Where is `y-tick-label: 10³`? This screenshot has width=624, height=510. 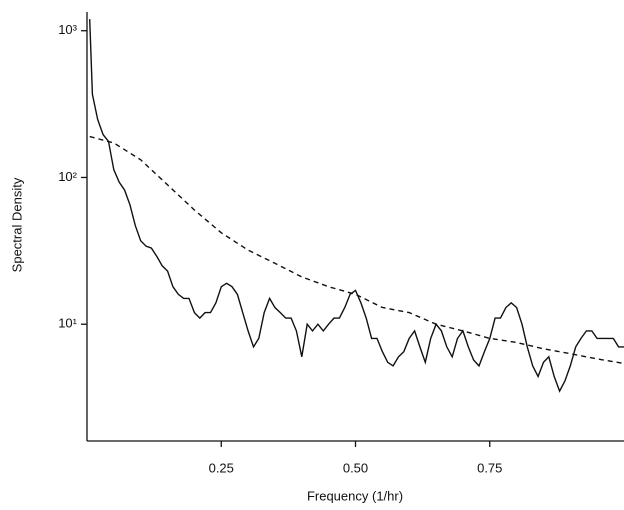
y-tick-label: 10³ is located at coordinates (67, 29).